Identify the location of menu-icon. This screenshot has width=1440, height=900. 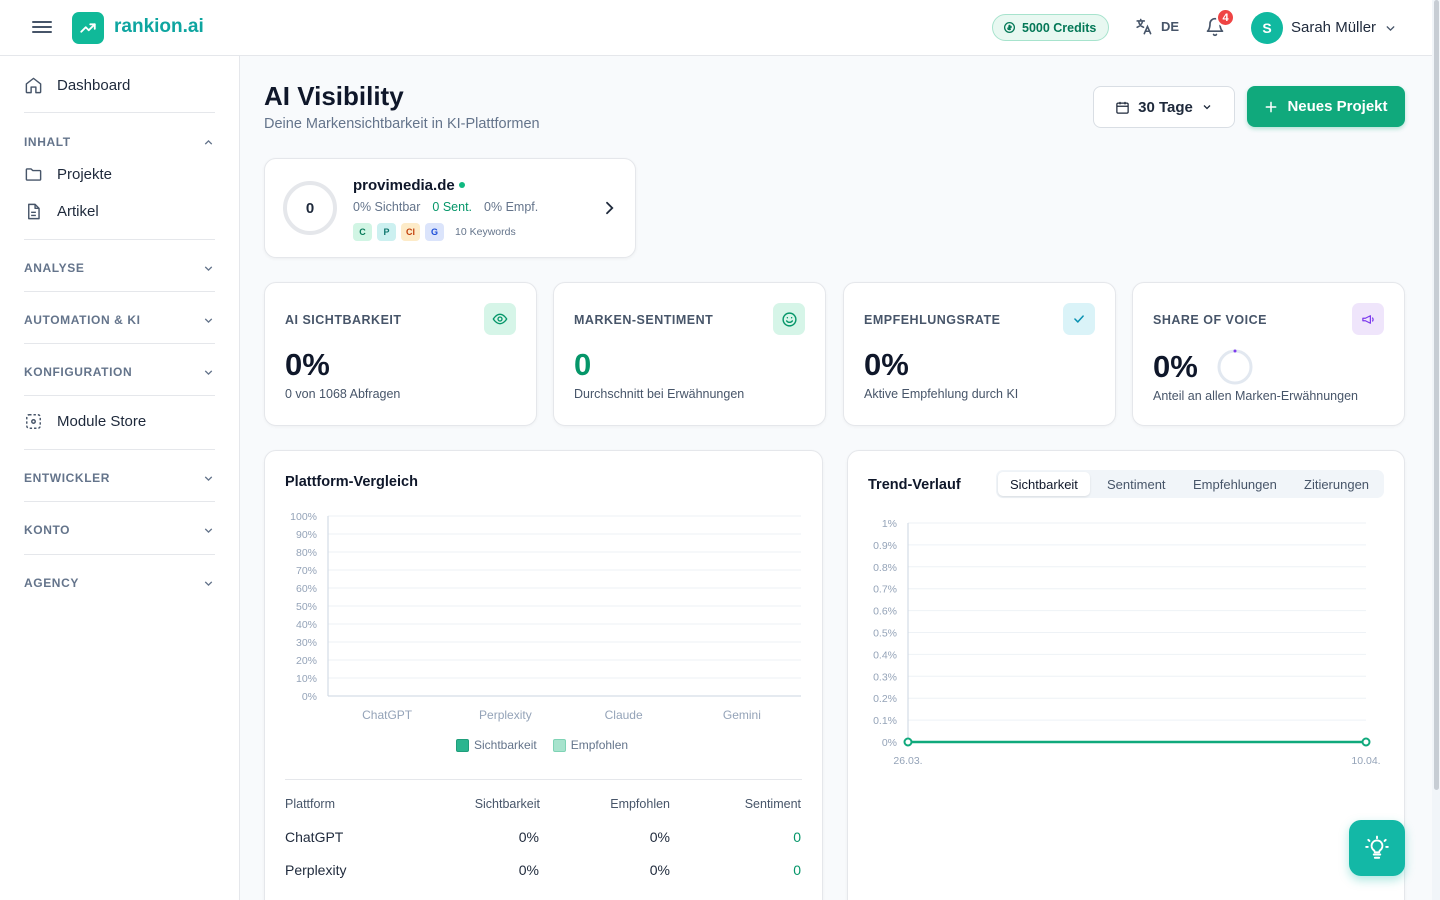
(42, 28).